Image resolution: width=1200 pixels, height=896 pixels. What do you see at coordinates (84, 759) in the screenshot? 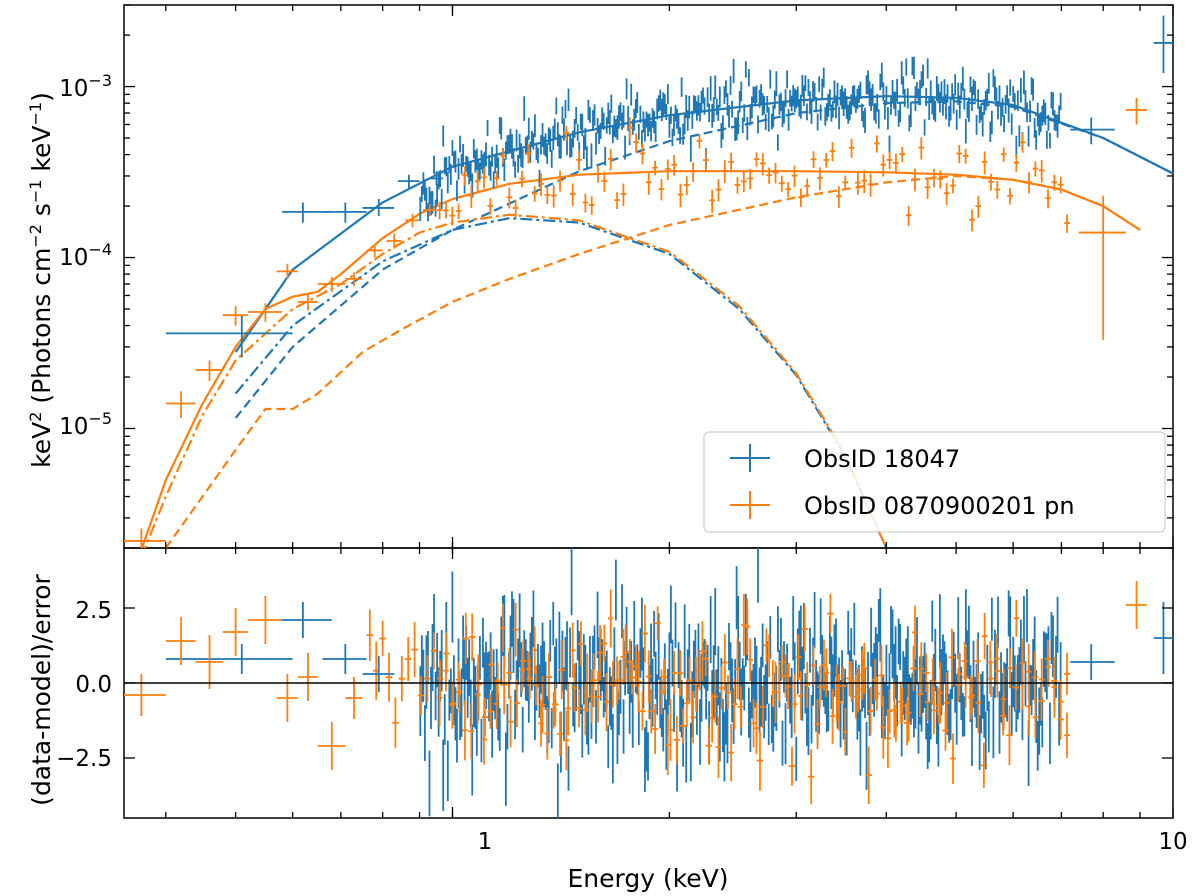
I see `y-tick-label-lower: −2.5` at bounding box center [84, 759].